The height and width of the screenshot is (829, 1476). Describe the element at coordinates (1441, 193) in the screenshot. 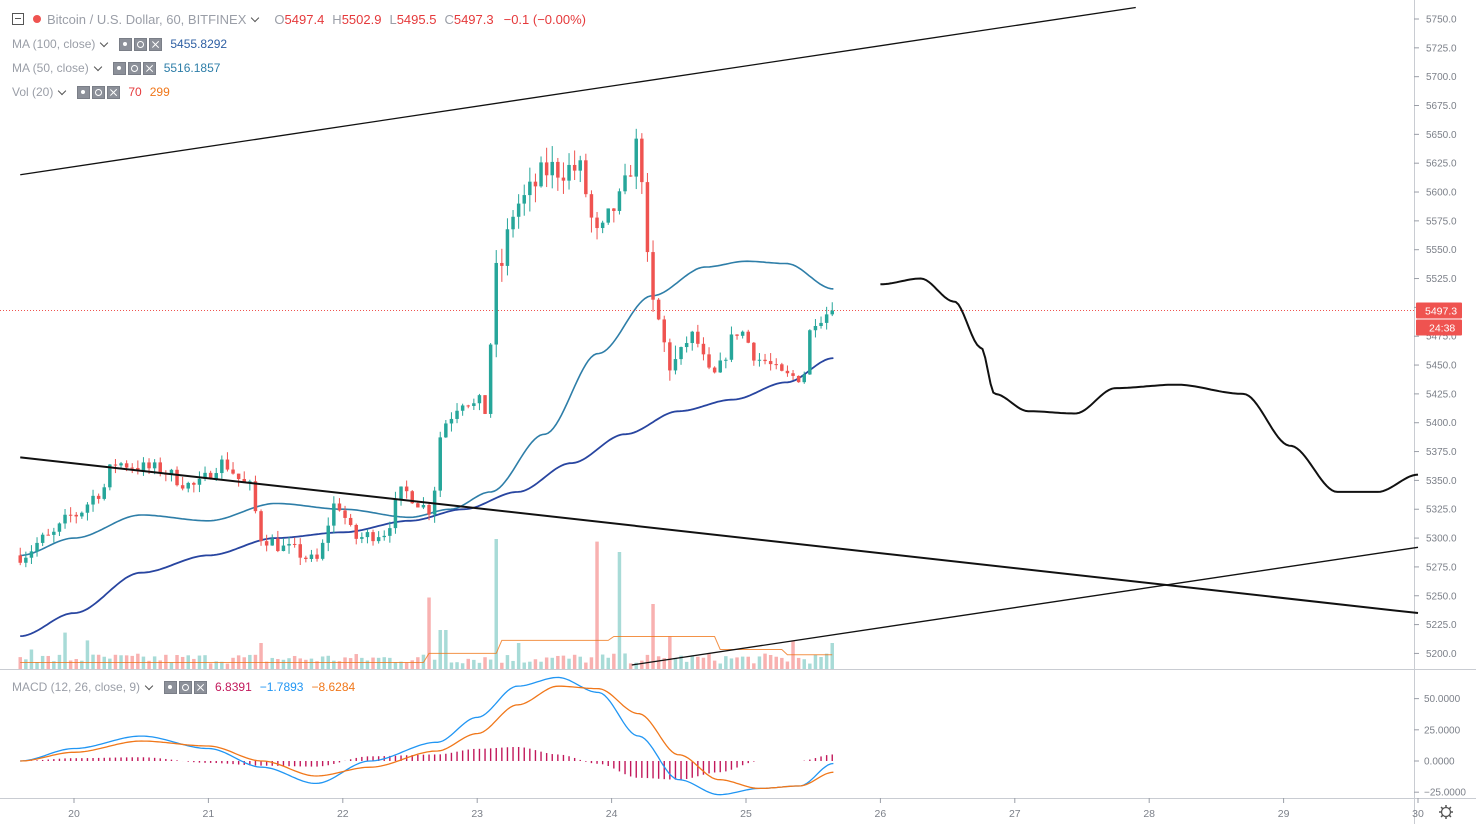

I see `price-tick-label: 5600.0` at that location.